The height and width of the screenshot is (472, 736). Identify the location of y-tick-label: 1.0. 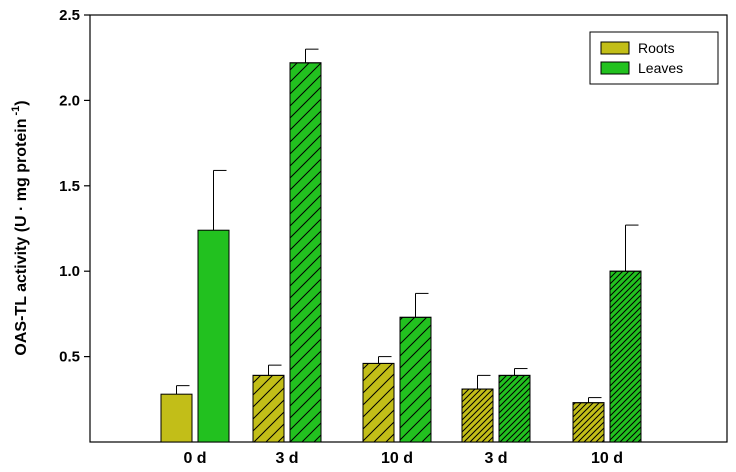
(69, 271).